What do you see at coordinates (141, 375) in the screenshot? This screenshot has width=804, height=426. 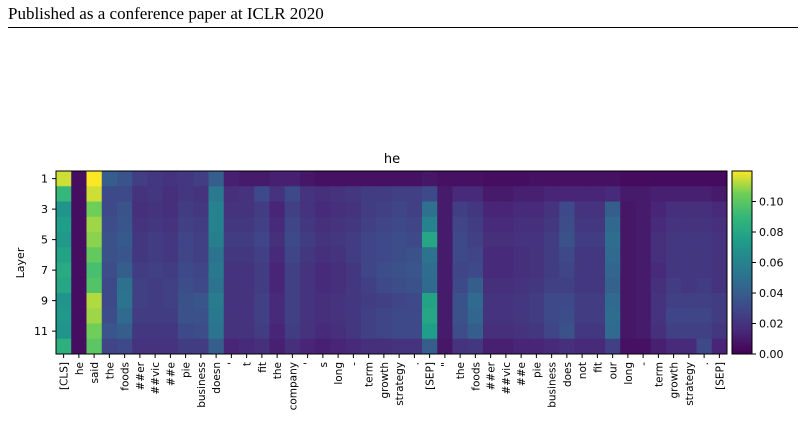 I see `x-tick-label: ##er` at bounding box center [141, 375].